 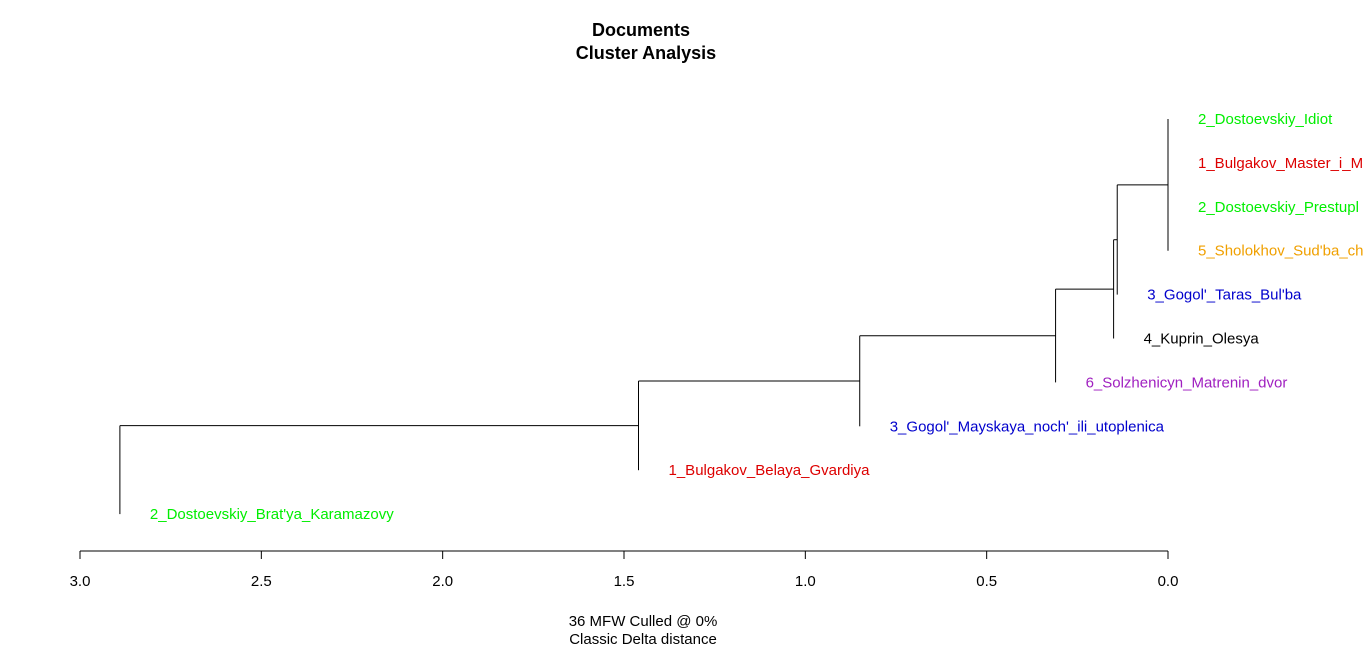 I want to click on x-axis: 3.0 2.5 2.0 1.5 1.0 0.5 0.0, so click(x=624, y=570).